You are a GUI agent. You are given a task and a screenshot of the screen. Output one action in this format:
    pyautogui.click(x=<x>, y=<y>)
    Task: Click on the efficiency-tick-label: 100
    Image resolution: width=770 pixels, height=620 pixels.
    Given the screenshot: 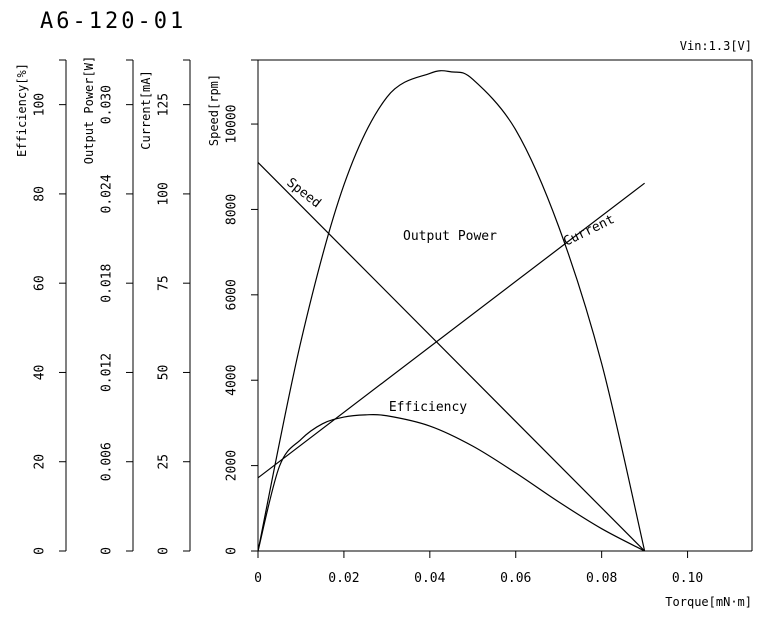 What is the action you would take?
    pyautogui.click(x=40, y=104)
    